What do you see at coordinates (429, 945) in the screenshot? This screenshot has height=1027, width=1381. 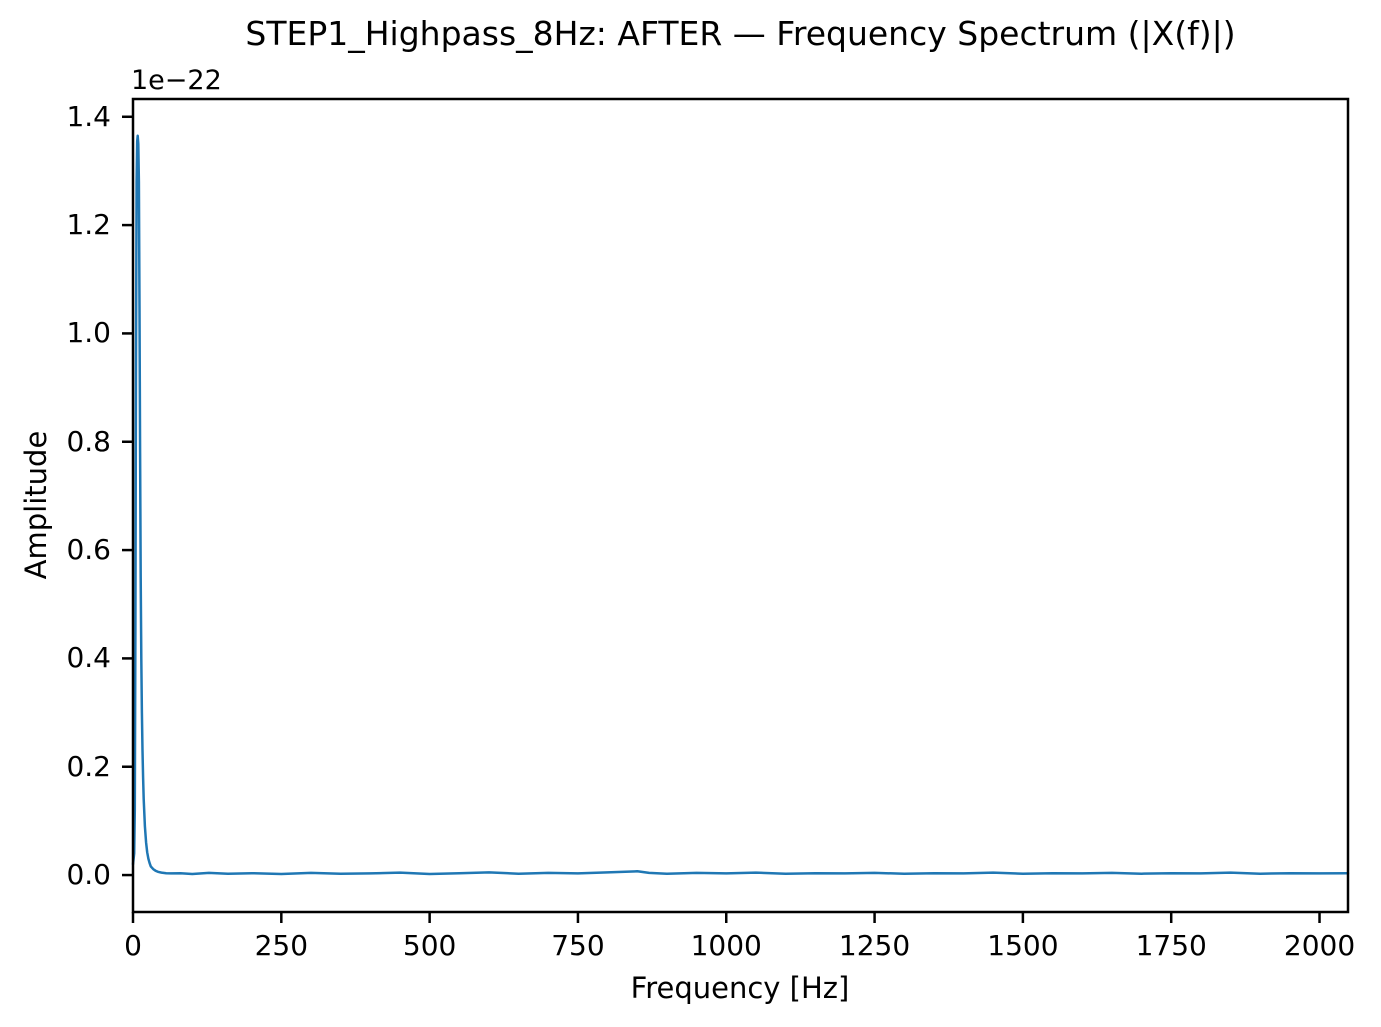 I see `x-tick-label: 500` at bounding box center [429, 945].